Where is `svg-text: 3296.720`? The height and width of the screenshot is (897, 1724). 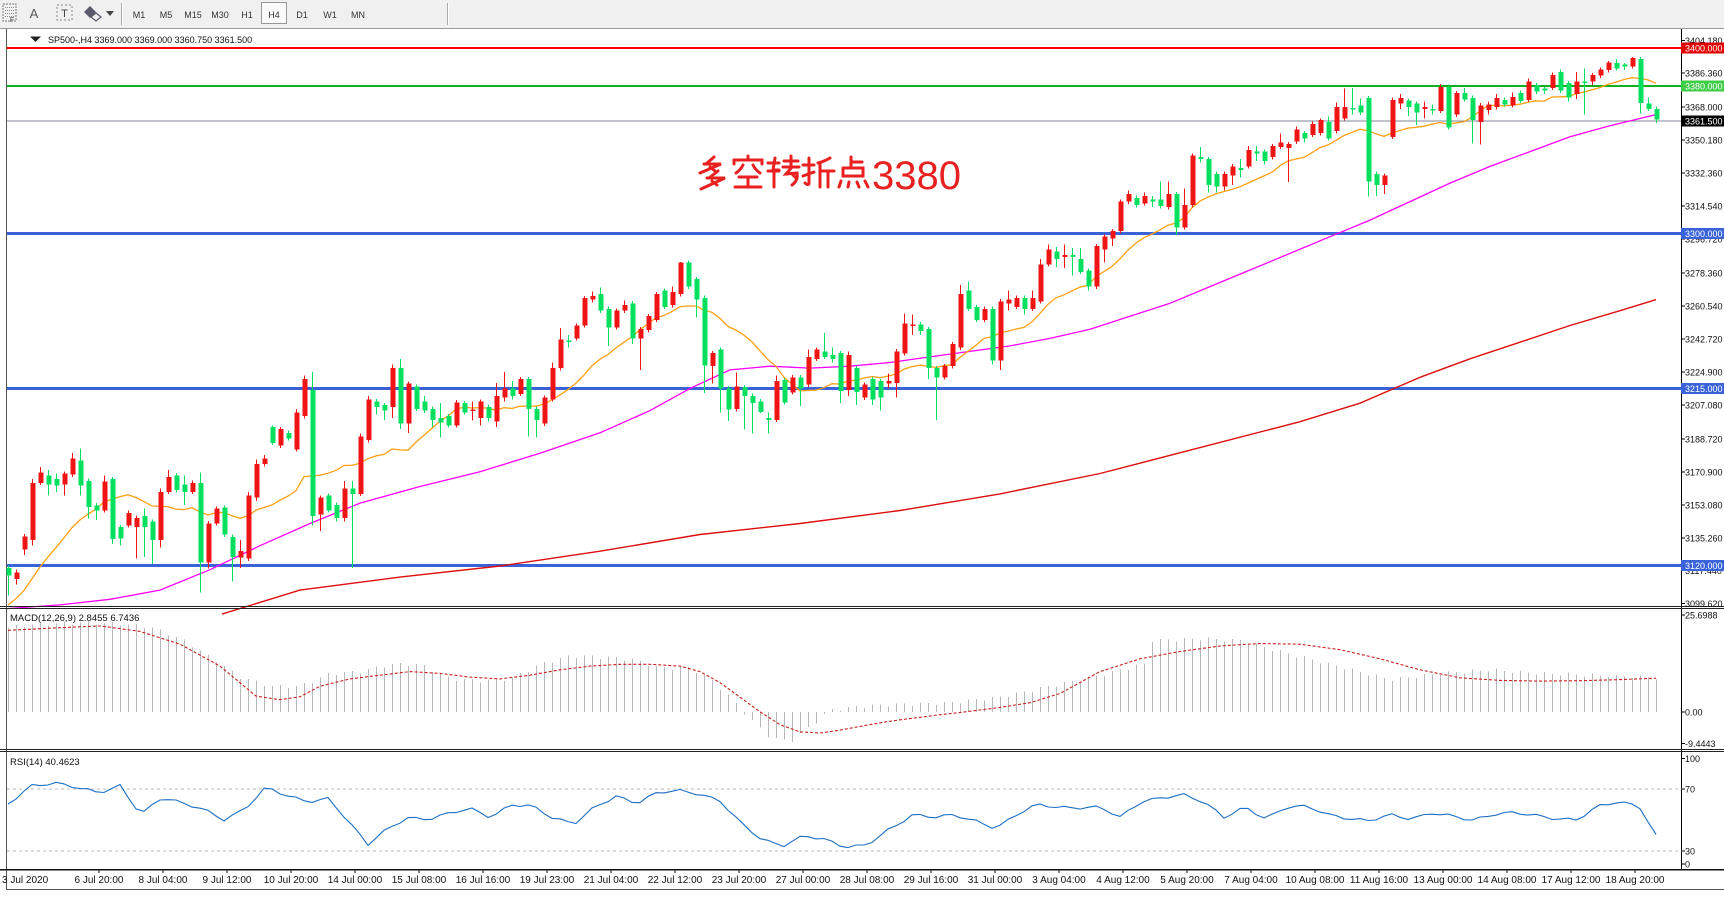 svg-text: 3296.720 is located at coordinates (1704, 240).